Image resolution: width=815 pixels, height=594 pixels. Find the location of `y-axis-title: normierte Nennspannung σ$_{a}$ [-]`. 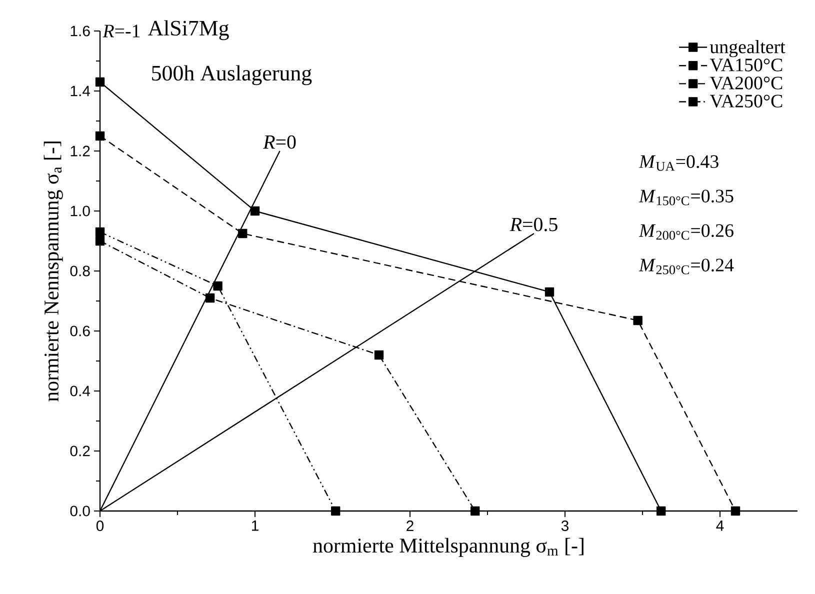

y-axis-title: normierte Nennspannung σ$_{a}$ [-] is located at coordinates (53, 272).